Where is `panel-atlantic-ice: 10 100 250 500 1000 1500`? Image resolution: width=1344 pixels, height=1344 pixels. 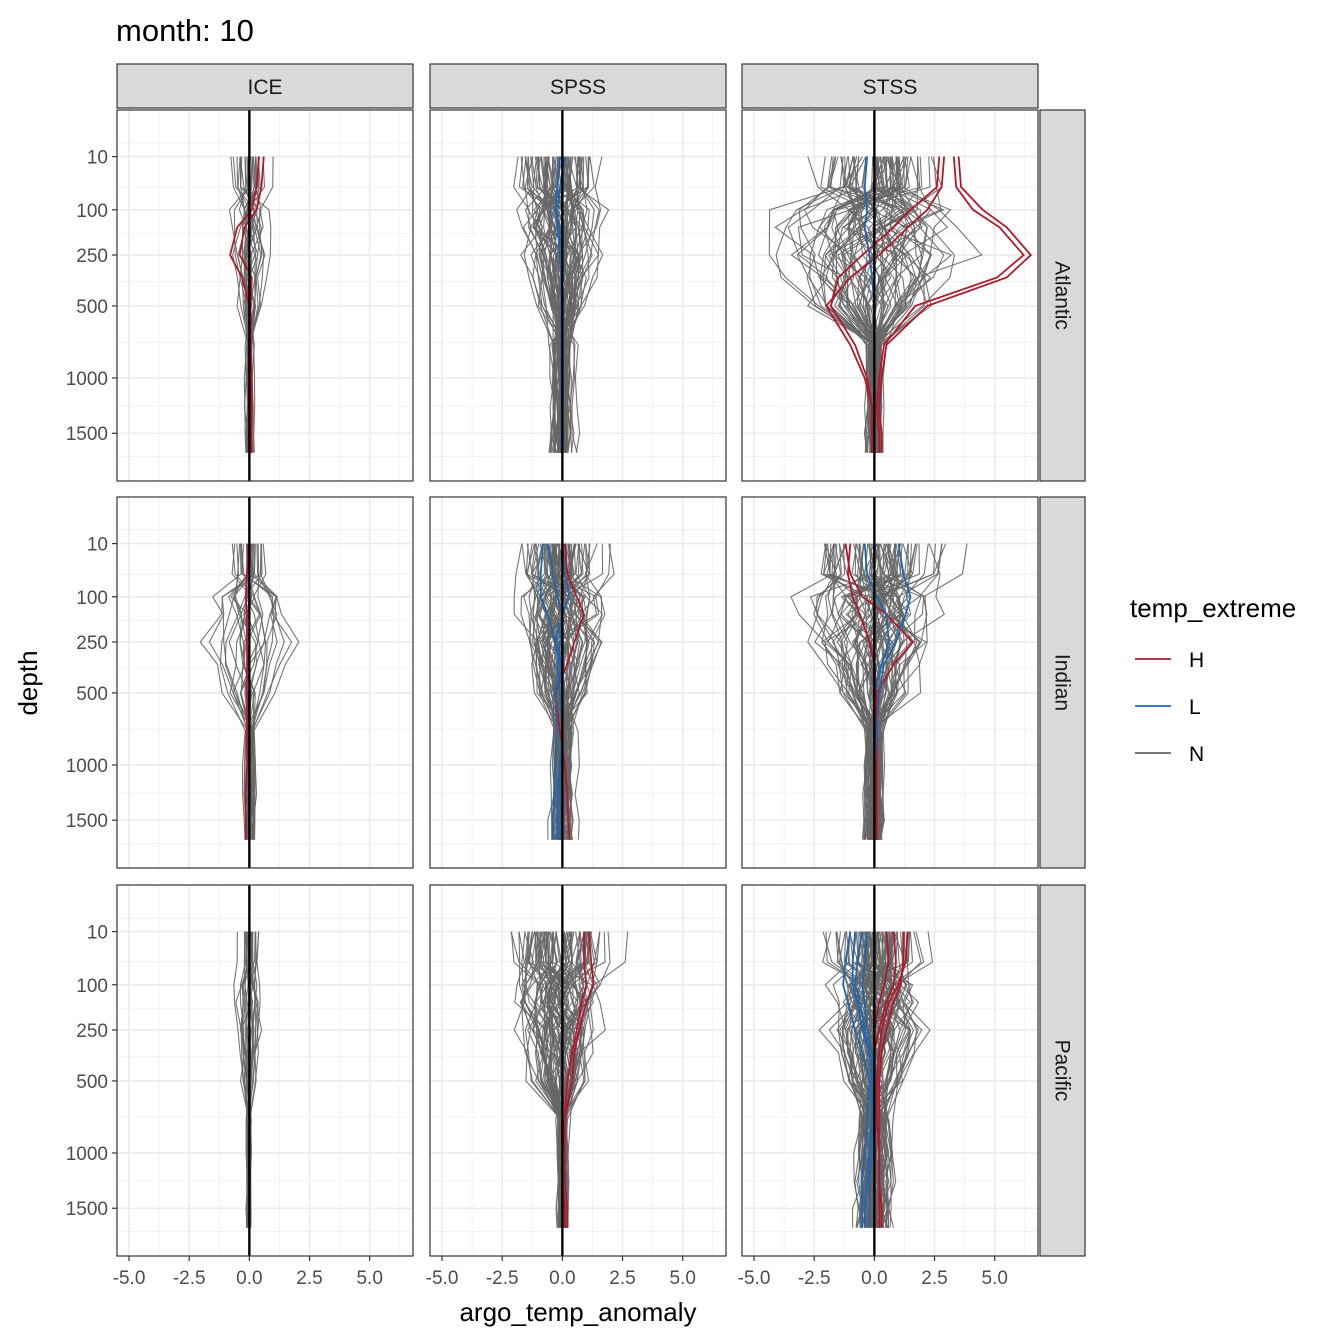
panel-atlantic-ice: 10 100 250 500 1000 1500 is located at coordinates (240, 295).